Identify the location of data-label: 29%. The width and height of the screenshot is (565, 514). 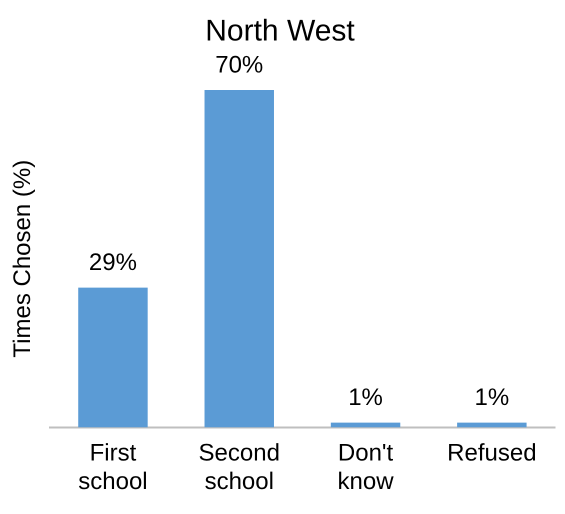
(112, 262).